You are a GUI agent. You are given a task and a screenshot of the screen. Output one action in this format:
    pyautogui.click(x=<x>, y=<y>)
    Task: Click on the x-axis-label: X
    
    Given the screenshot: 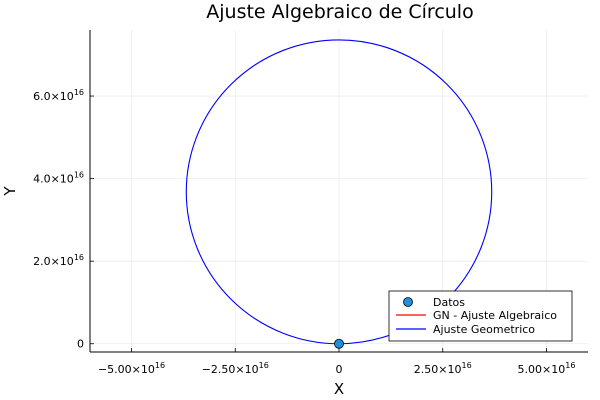 What is the action you would take?
    pyautogui.click(x=339, y=389)
    